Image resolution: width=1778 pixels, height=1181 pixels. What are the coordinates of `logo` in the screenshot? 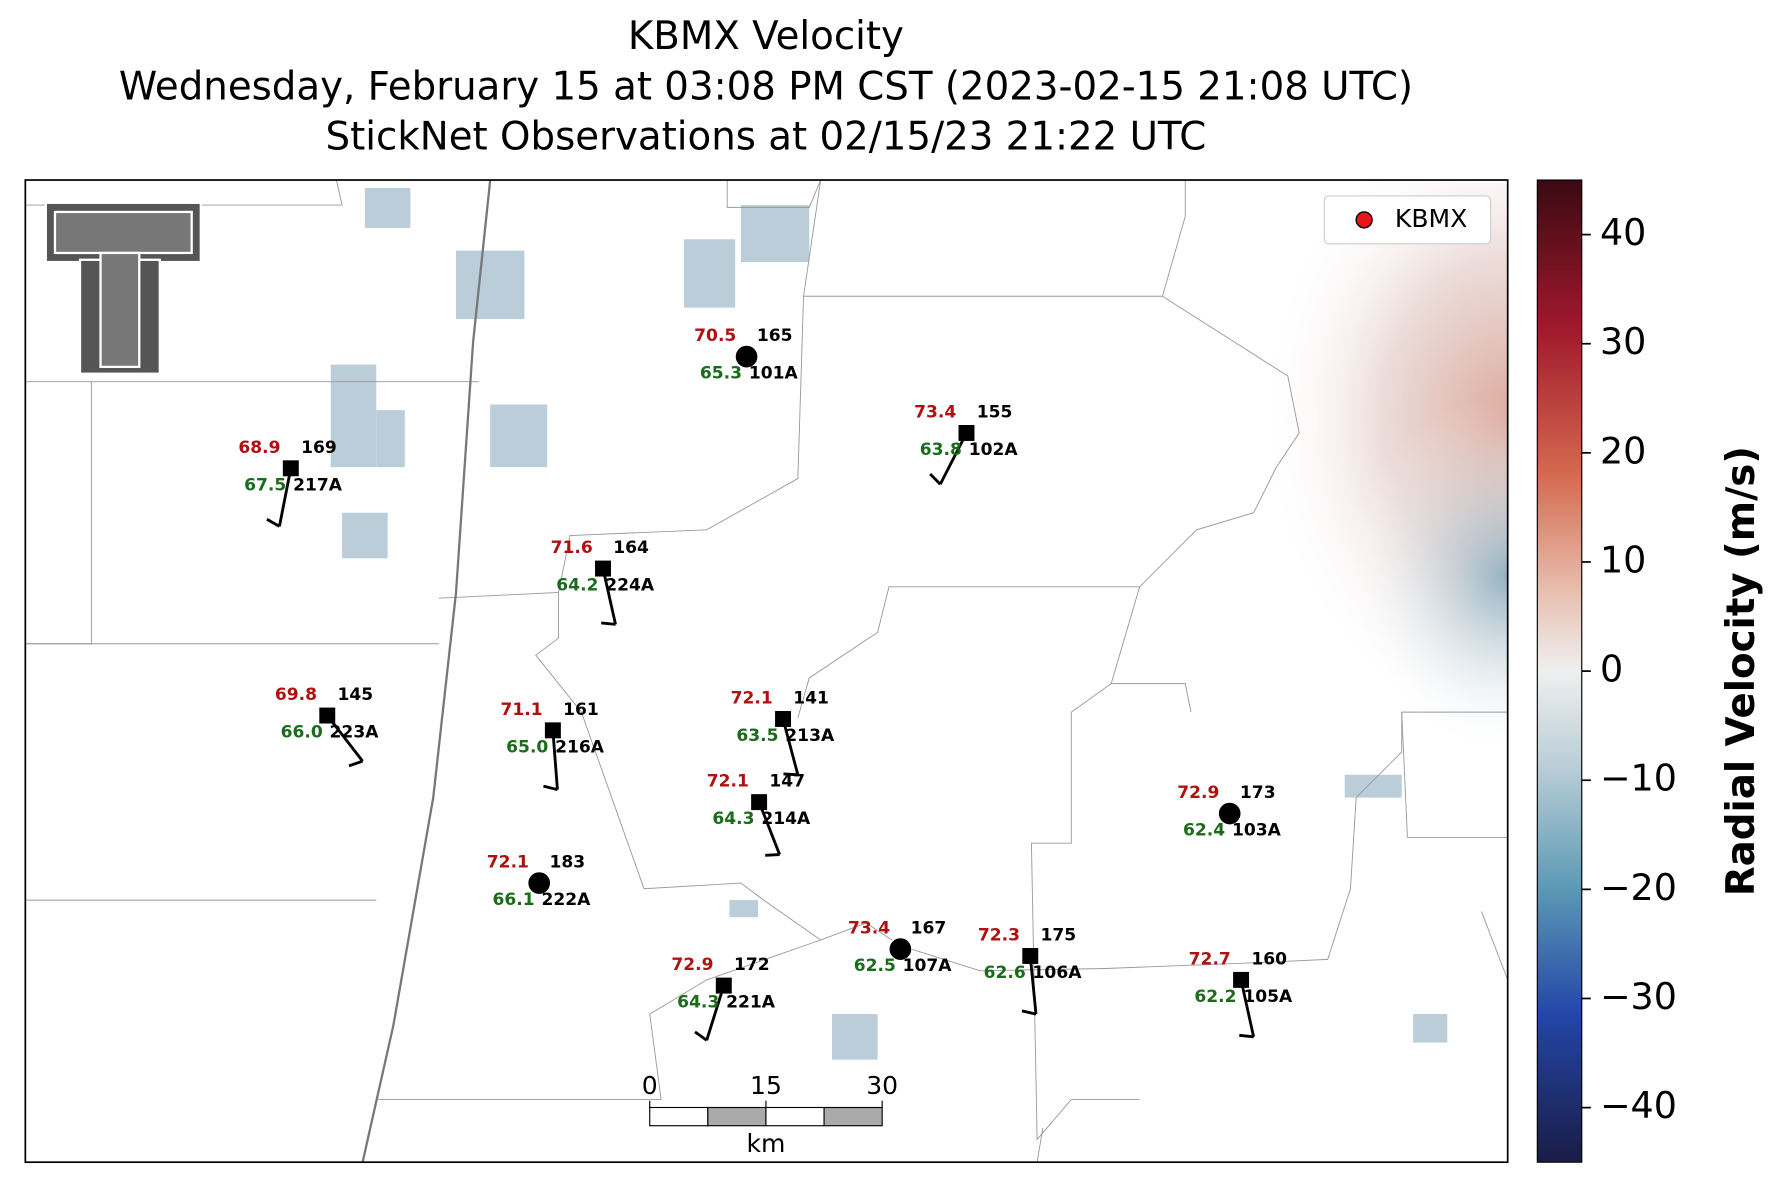 It's located at (123, 288).